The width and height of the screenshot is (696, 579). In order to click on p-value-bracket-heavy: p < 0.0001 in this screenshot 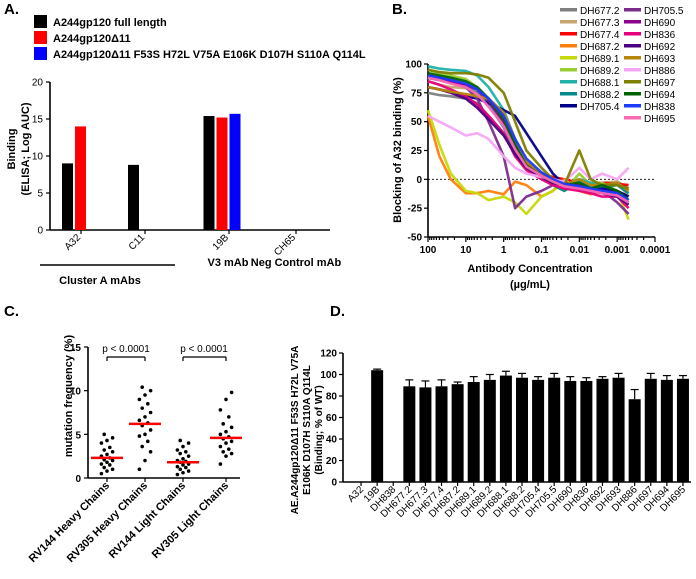, I will do `click(126, 352)`.